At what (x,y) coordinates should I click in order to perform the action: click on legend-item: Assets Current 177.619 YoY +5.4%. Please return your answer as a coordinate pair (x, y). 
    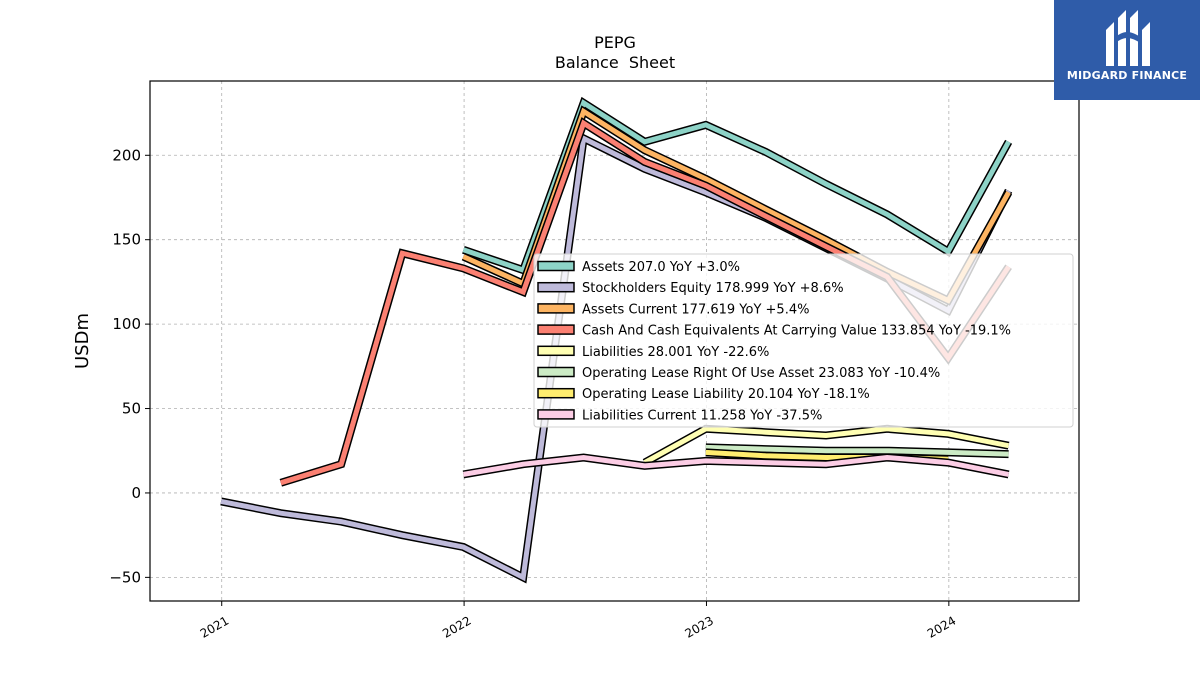
    Looking at the image, I should click on (673, 309).